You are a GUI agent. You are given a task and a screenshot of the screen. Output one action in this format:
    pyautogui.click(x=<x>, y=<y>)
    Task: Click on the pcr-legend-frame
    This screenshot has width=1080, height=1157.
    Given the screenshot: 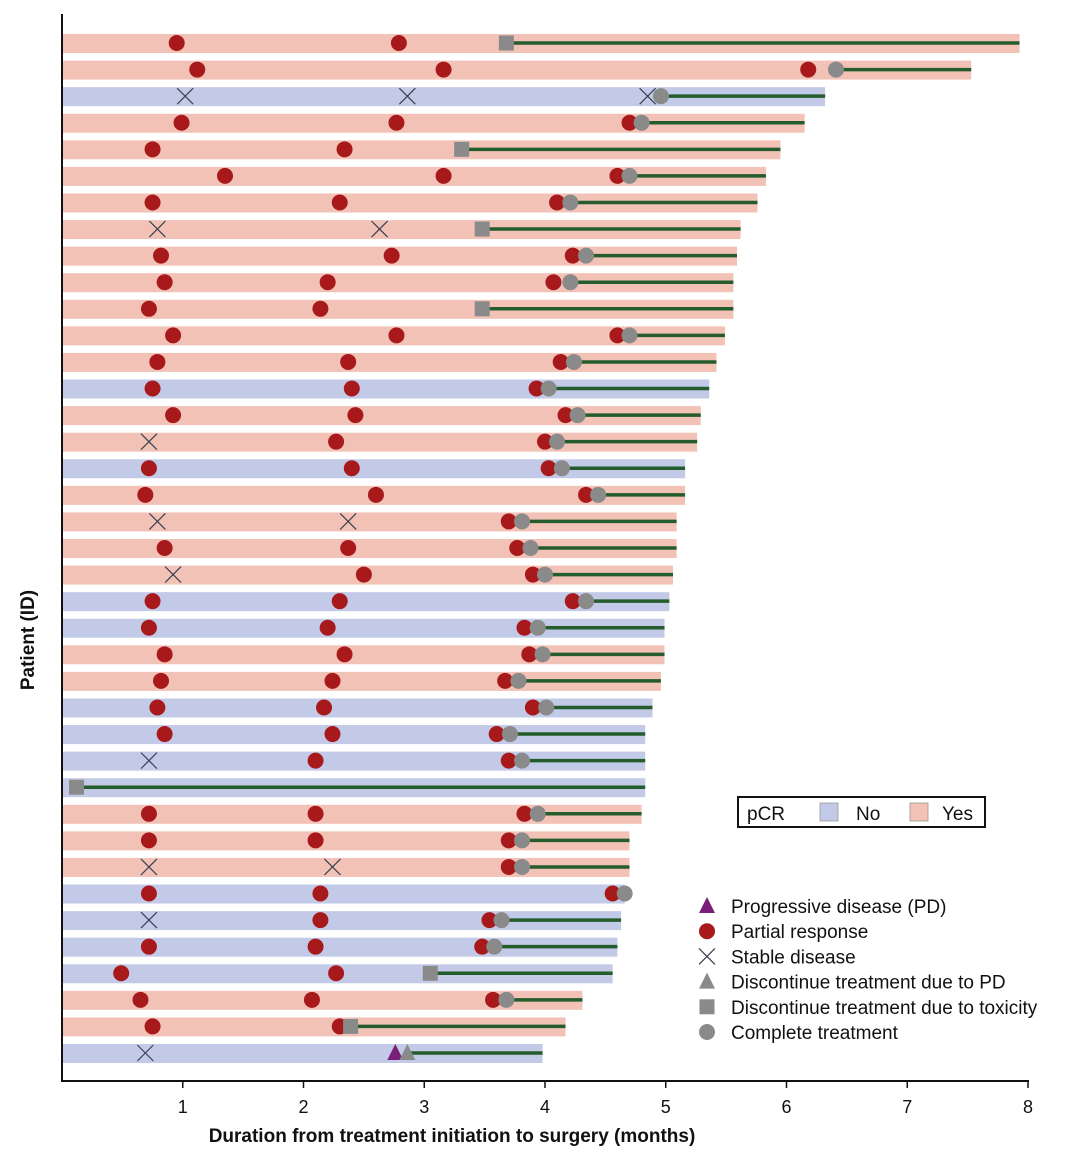 What is the action you would take?
    pyautogui.click(x=861, y=812)
    